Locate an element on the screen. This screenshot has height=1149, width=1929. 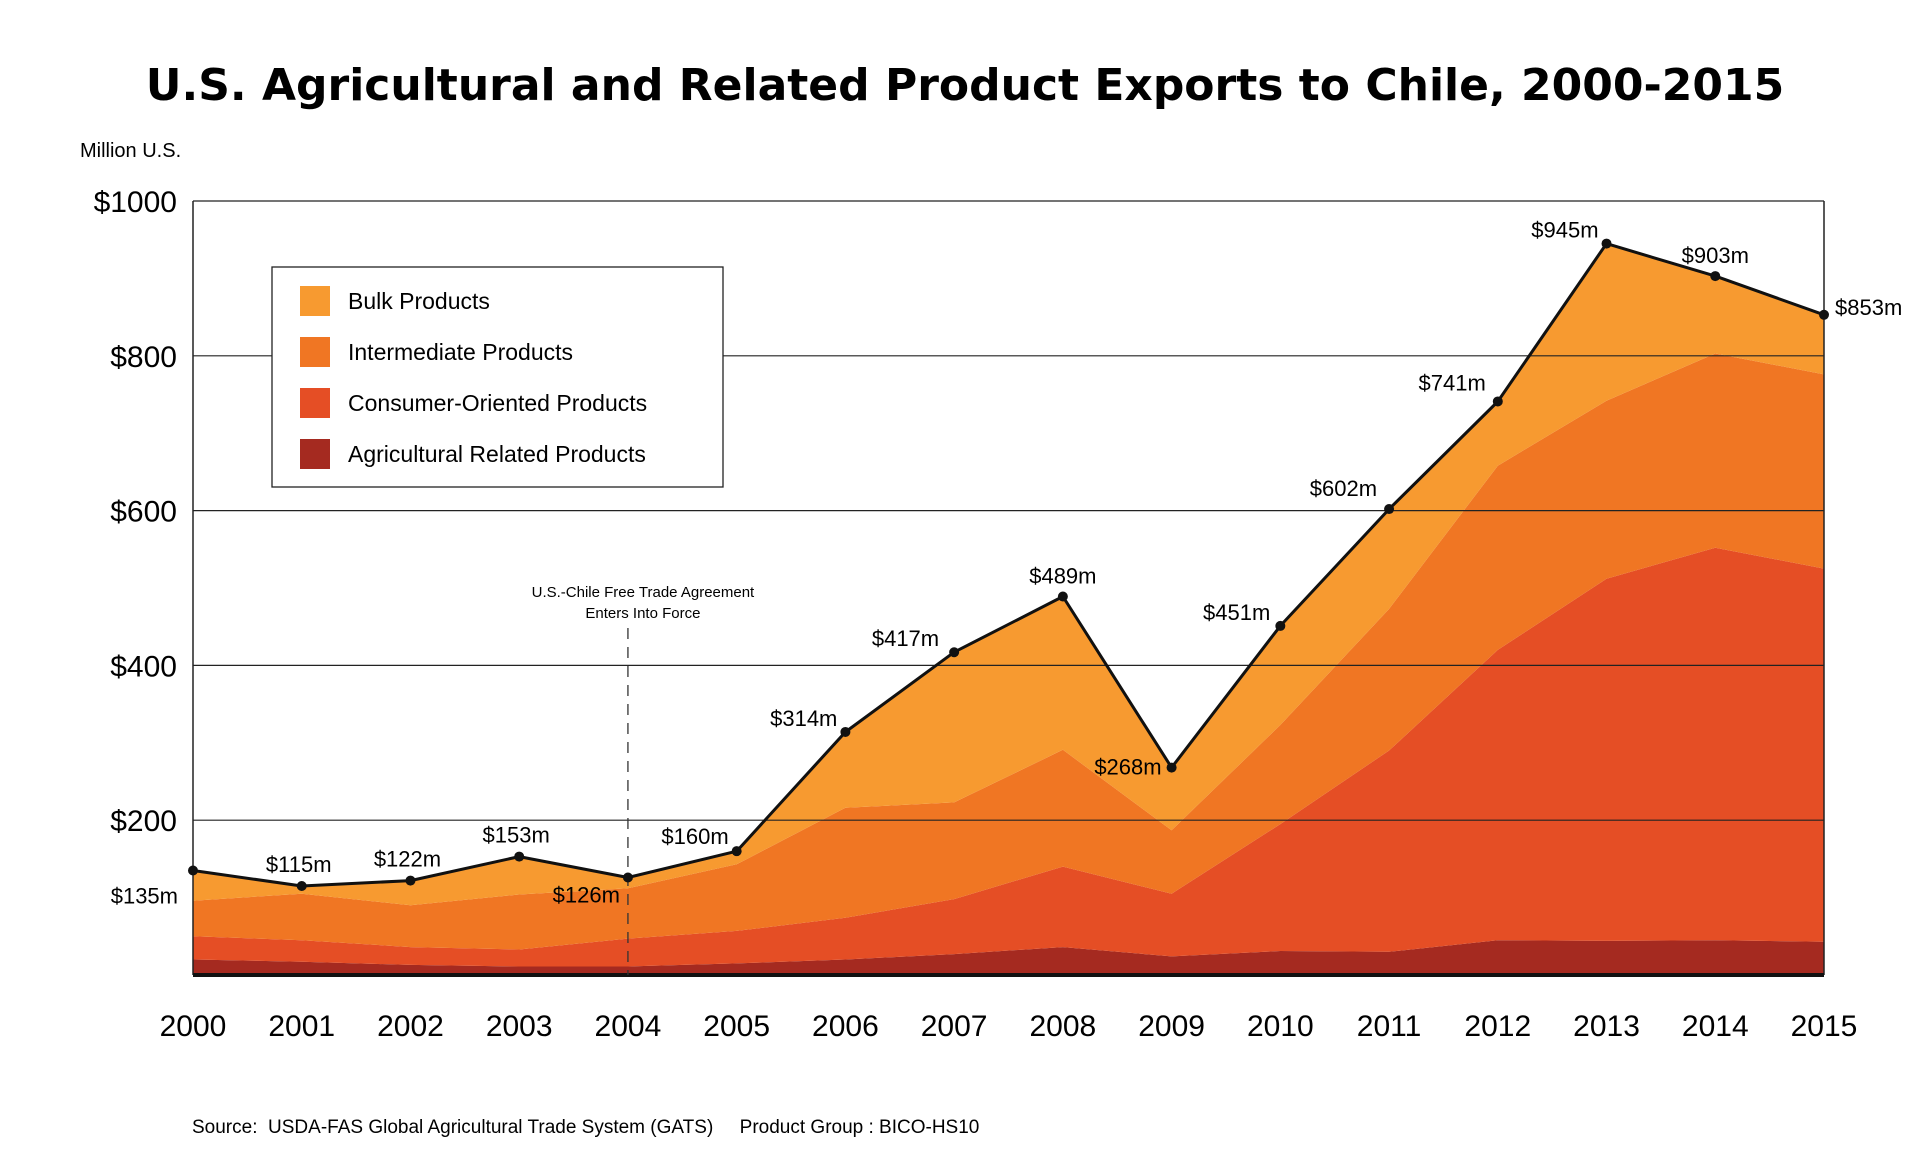
total-label-2014: $903m is located at coordinates (1715, 255).